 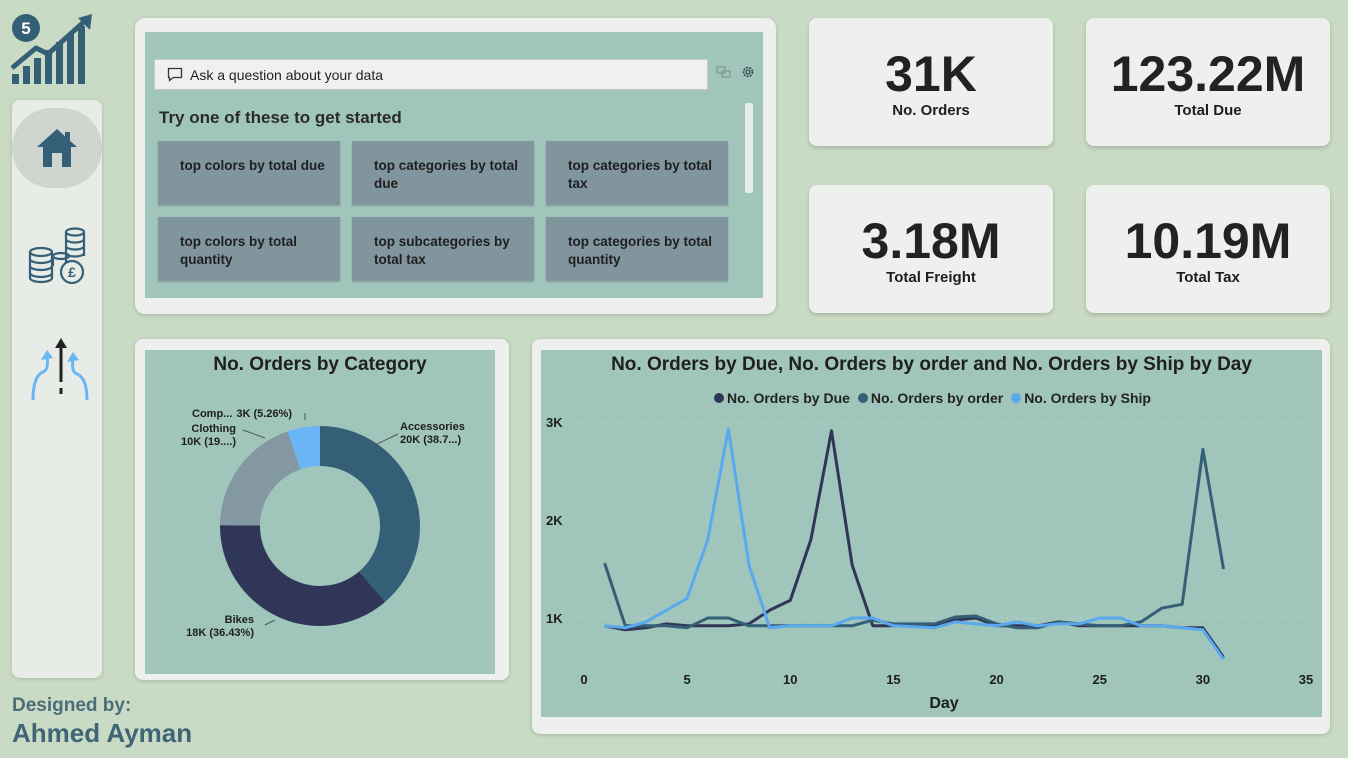 I want to click on donut-label-name: Clothing, so click(x=213, y=429).